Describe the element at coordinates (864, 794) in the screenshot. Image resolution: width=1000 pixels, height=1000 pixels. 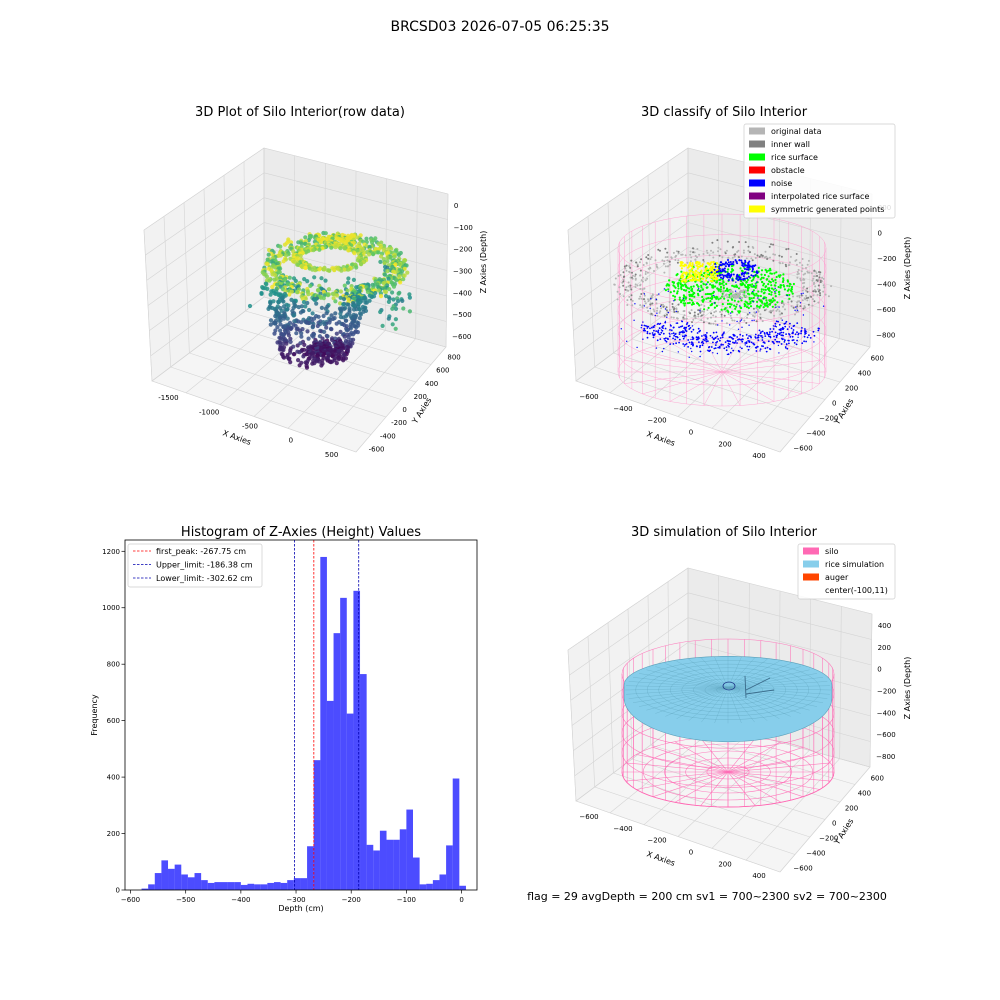
I see `y-tick-label: 400` at that location.